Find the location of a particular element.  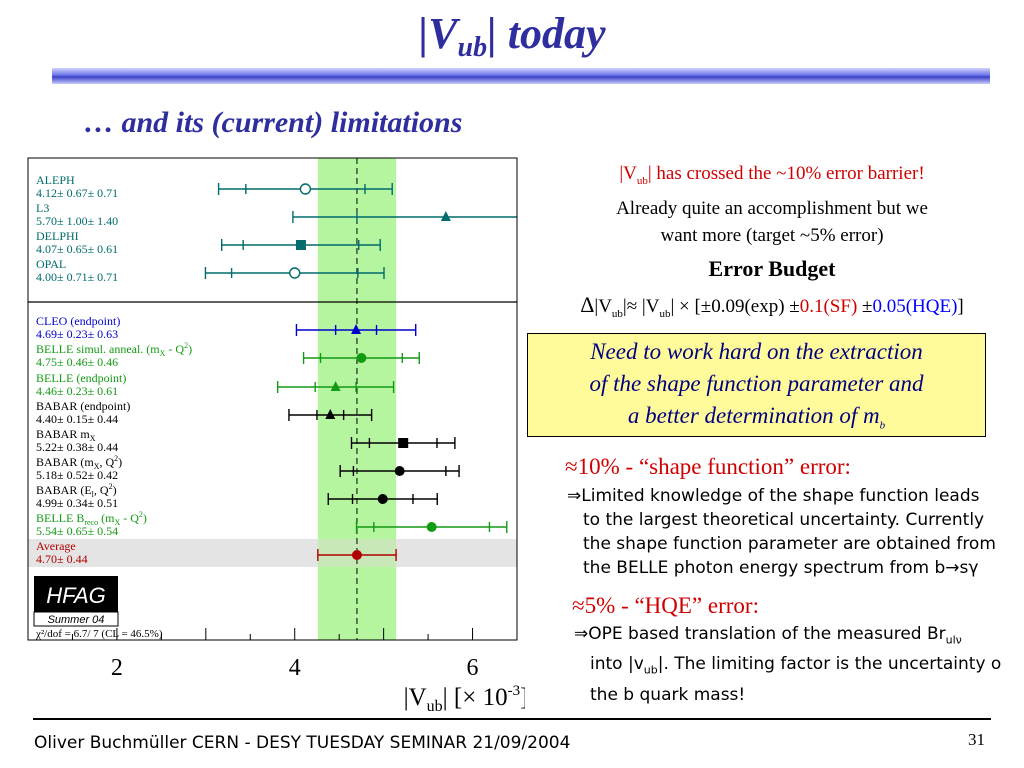

hqe-line-3: the b quark mass! is located at coordinates (668, 694).